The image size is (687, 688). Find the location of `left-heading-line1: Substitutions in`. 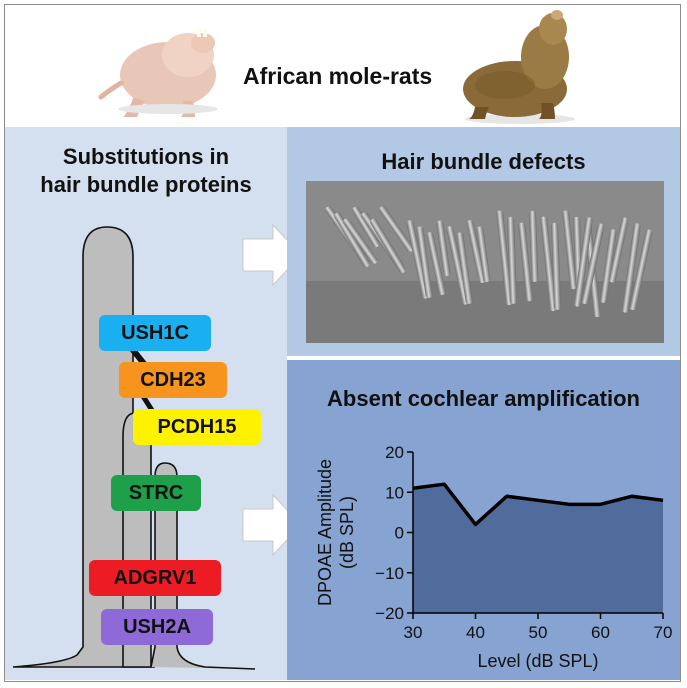

left-heading-line1: Substitutions in is located at coordinates (146, 156).